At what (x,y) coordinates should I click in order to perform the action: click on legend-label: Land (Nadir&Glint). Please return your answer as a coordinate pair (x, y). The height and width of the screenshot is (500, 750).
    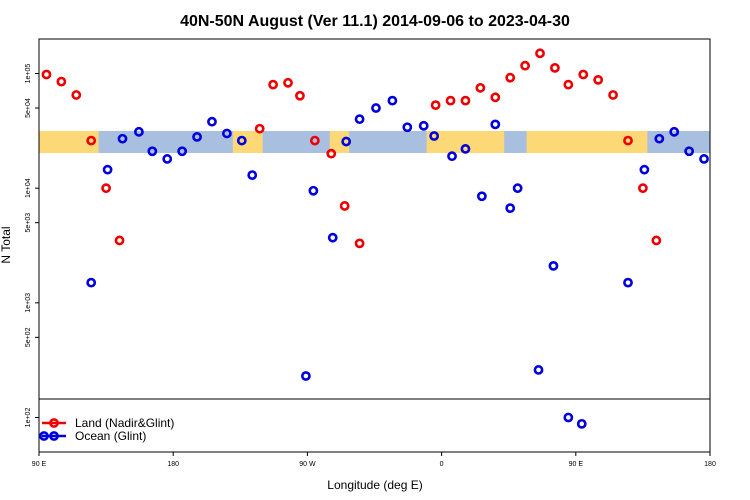
    Looking at the image, I should click on (124, 423).